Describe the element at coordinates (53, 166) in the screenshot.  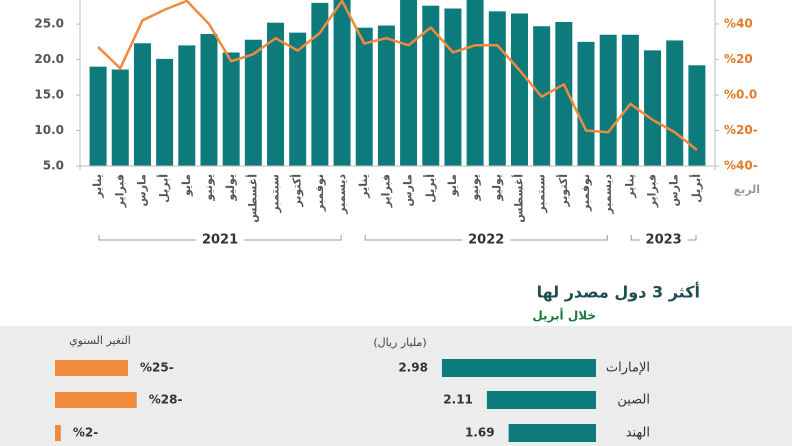
I see `y-tick-label: 5.0` at that location.